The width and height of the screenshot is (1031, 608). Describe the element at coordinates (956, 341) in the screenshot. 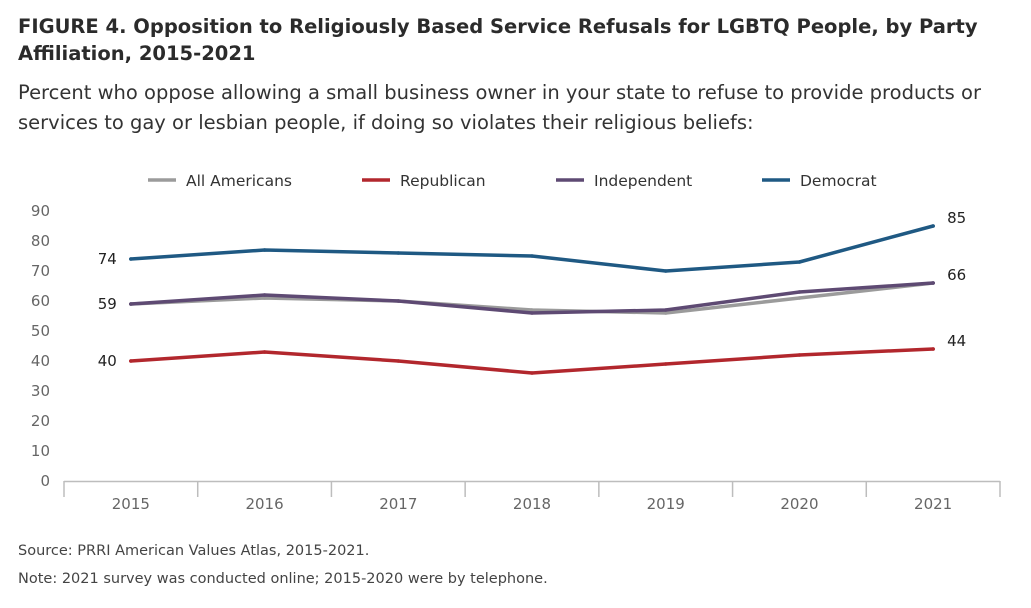

I see `data-label-republican: 44` at that location.